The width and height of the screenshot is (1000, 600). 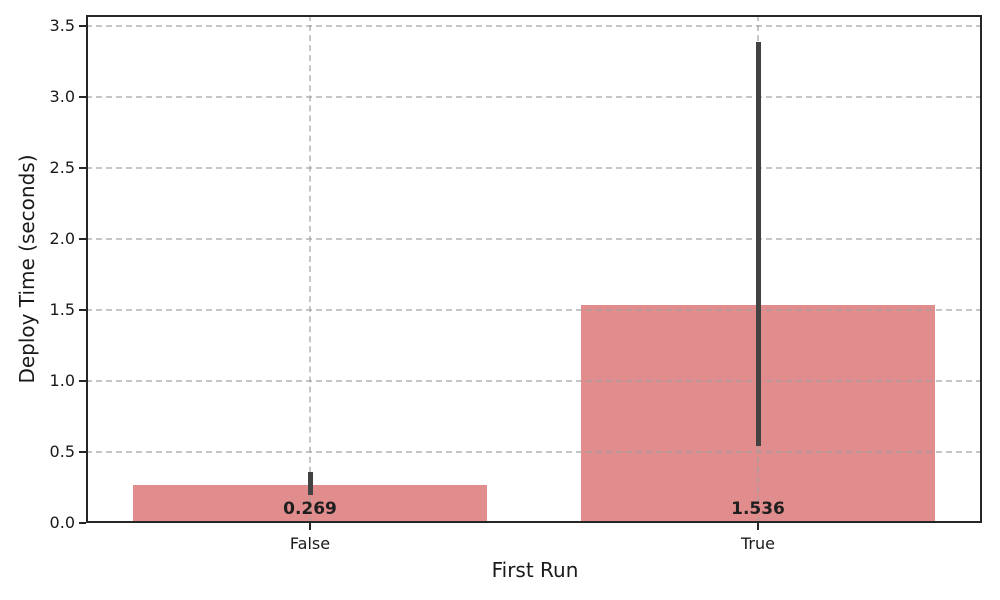 What do you see at coordinates (27, 269) in the screenshot?
I see `y-axis-label: Deploy Time (seconds)` at bounding box center [27, 269].